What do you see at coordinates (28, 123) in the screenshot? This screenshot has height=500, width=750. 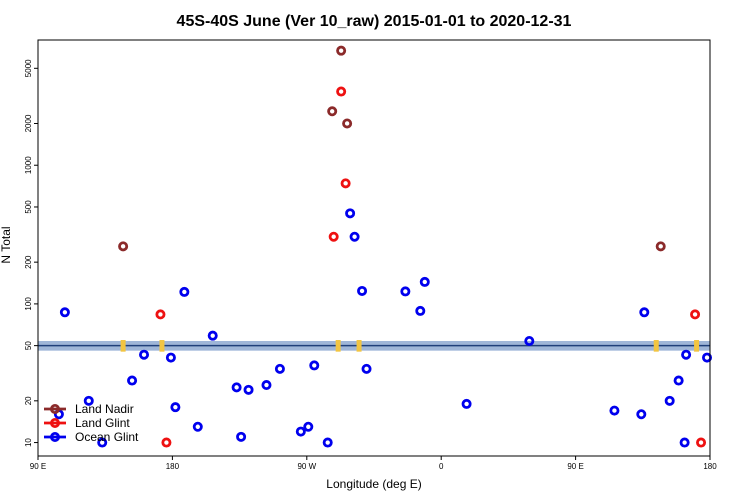 I see `y-tick-label: 2000` at bounding box center [28, 123].